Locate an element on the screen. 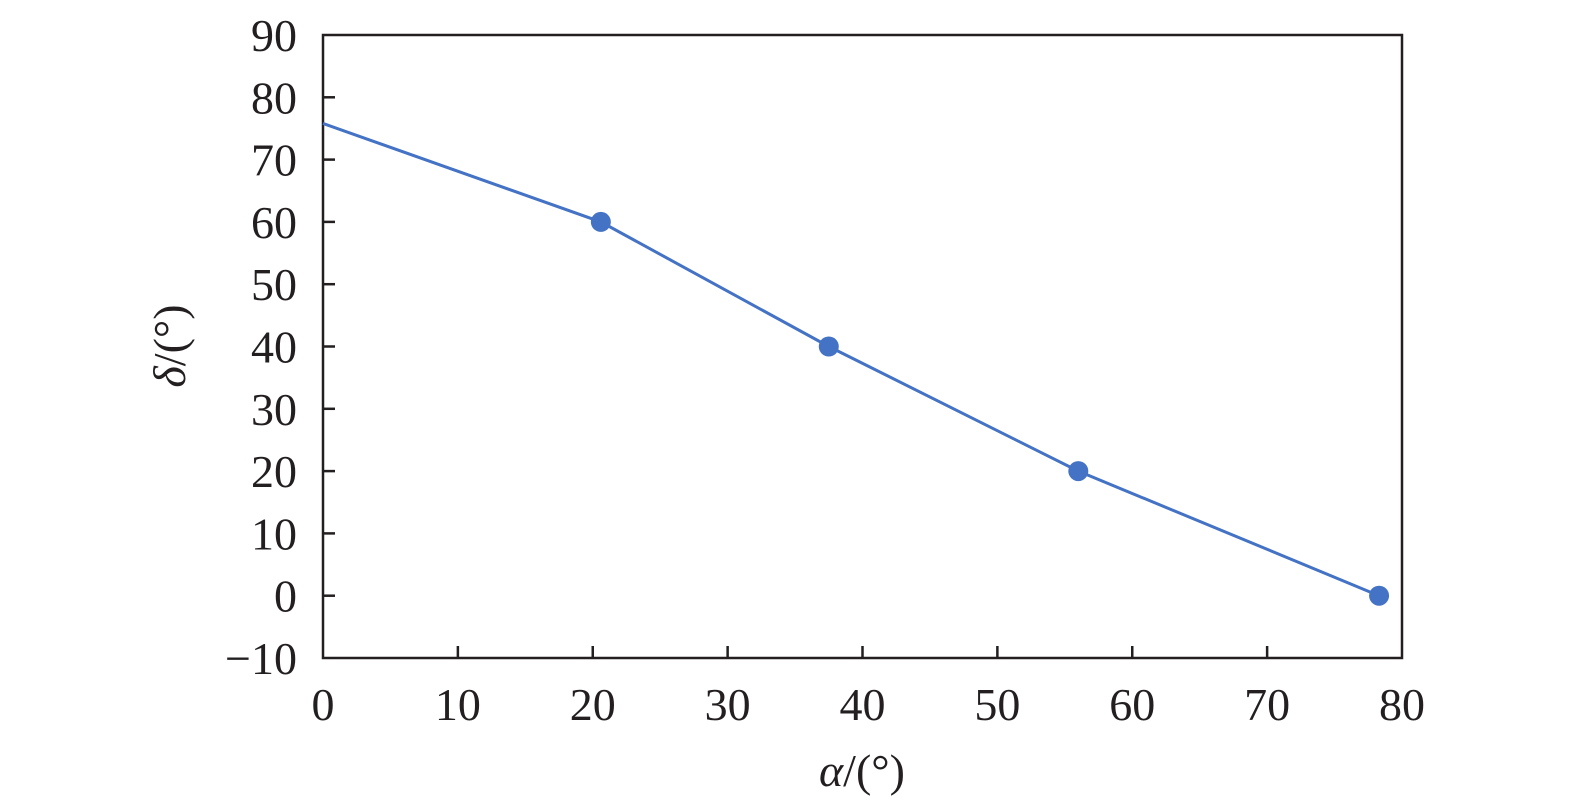  x-tick-label: 60 is located at coordinates (1132, 704).